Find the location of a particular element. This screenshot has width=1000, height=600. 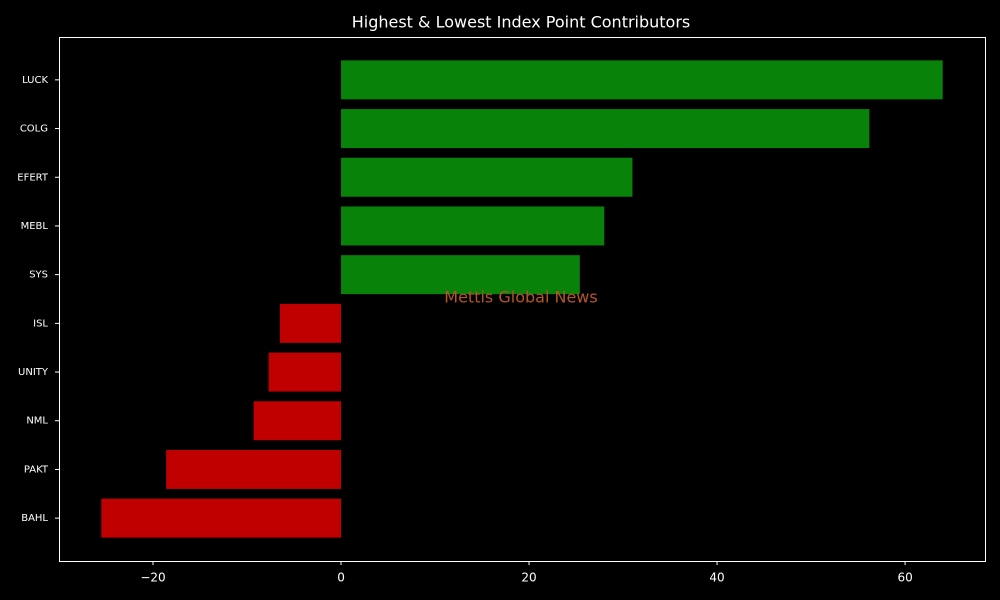

y-tick-label: SYS is located at coordinates (38, 275).